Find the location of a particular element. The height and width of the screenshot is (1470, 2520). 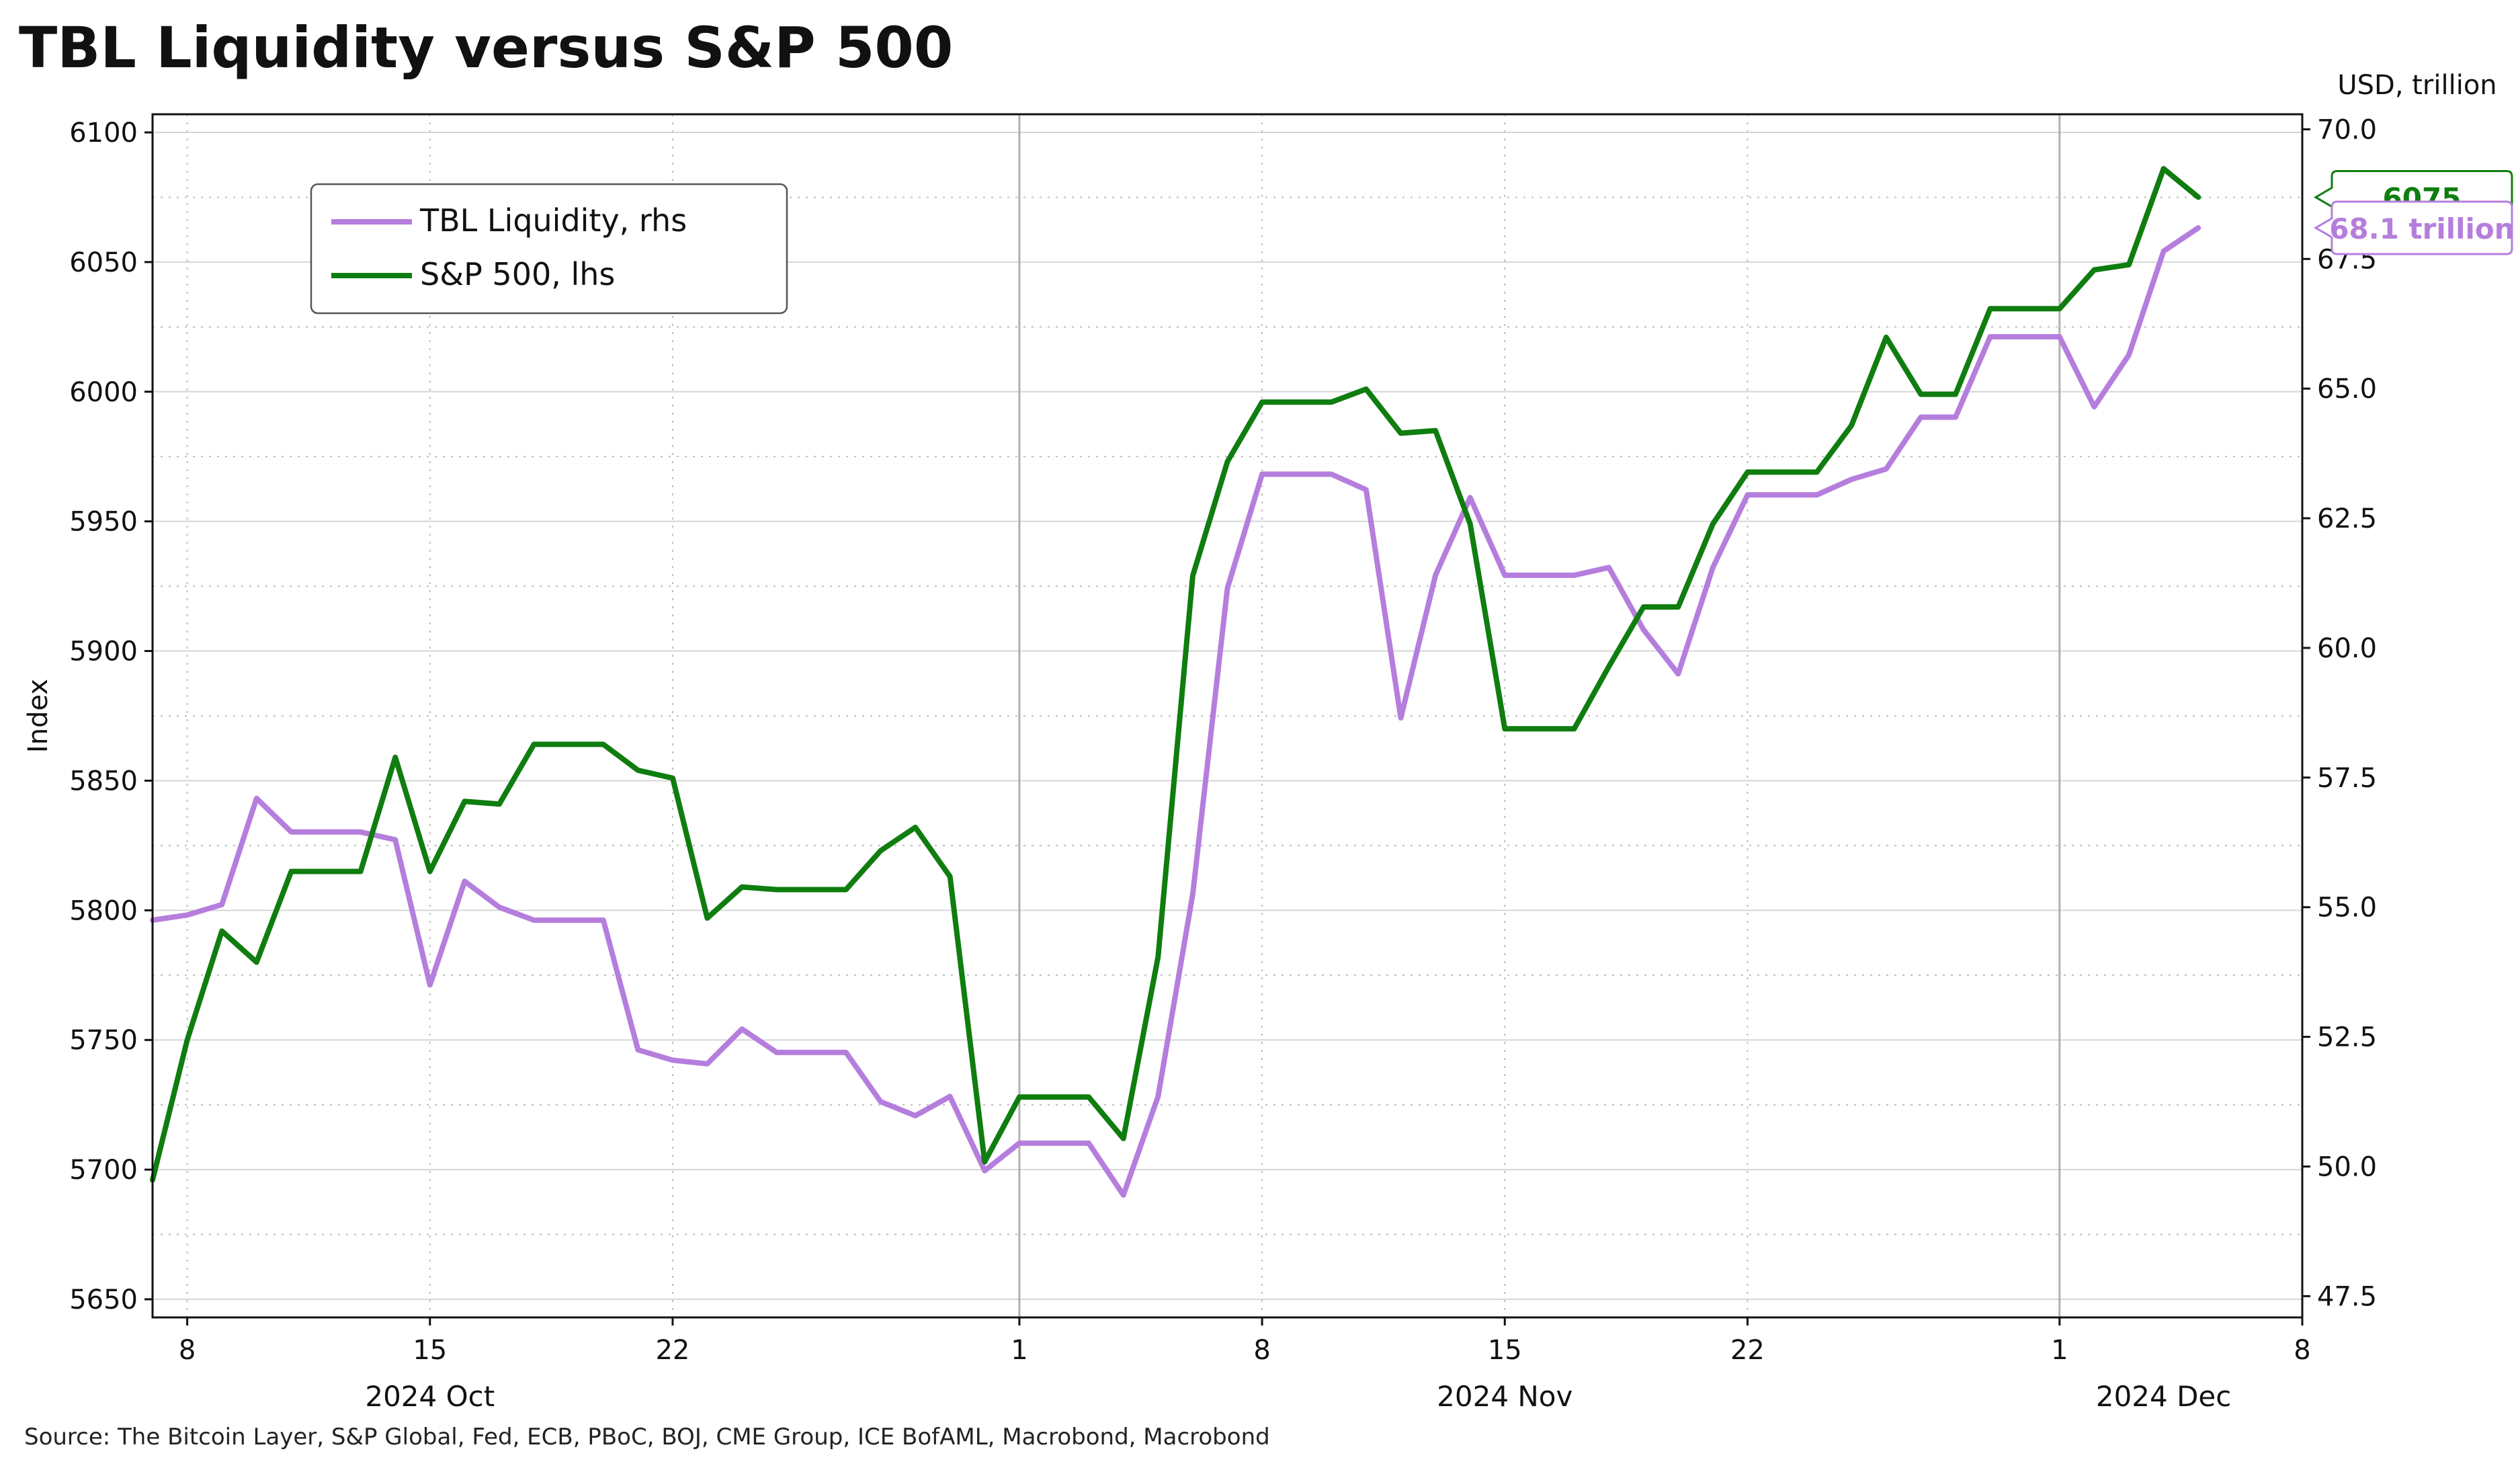

legend-label-liquidity: TBL Liquidity, rhs is located at coordinates (553, 220).